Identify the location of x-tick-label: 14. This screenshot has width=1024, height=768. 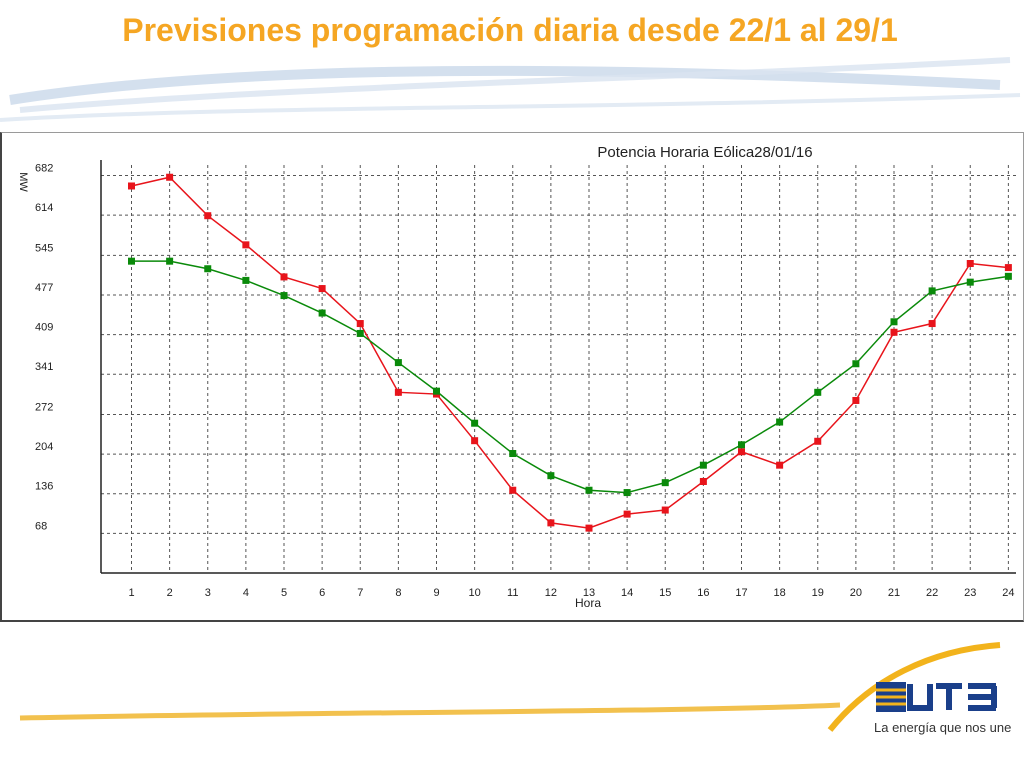
(627, 593).